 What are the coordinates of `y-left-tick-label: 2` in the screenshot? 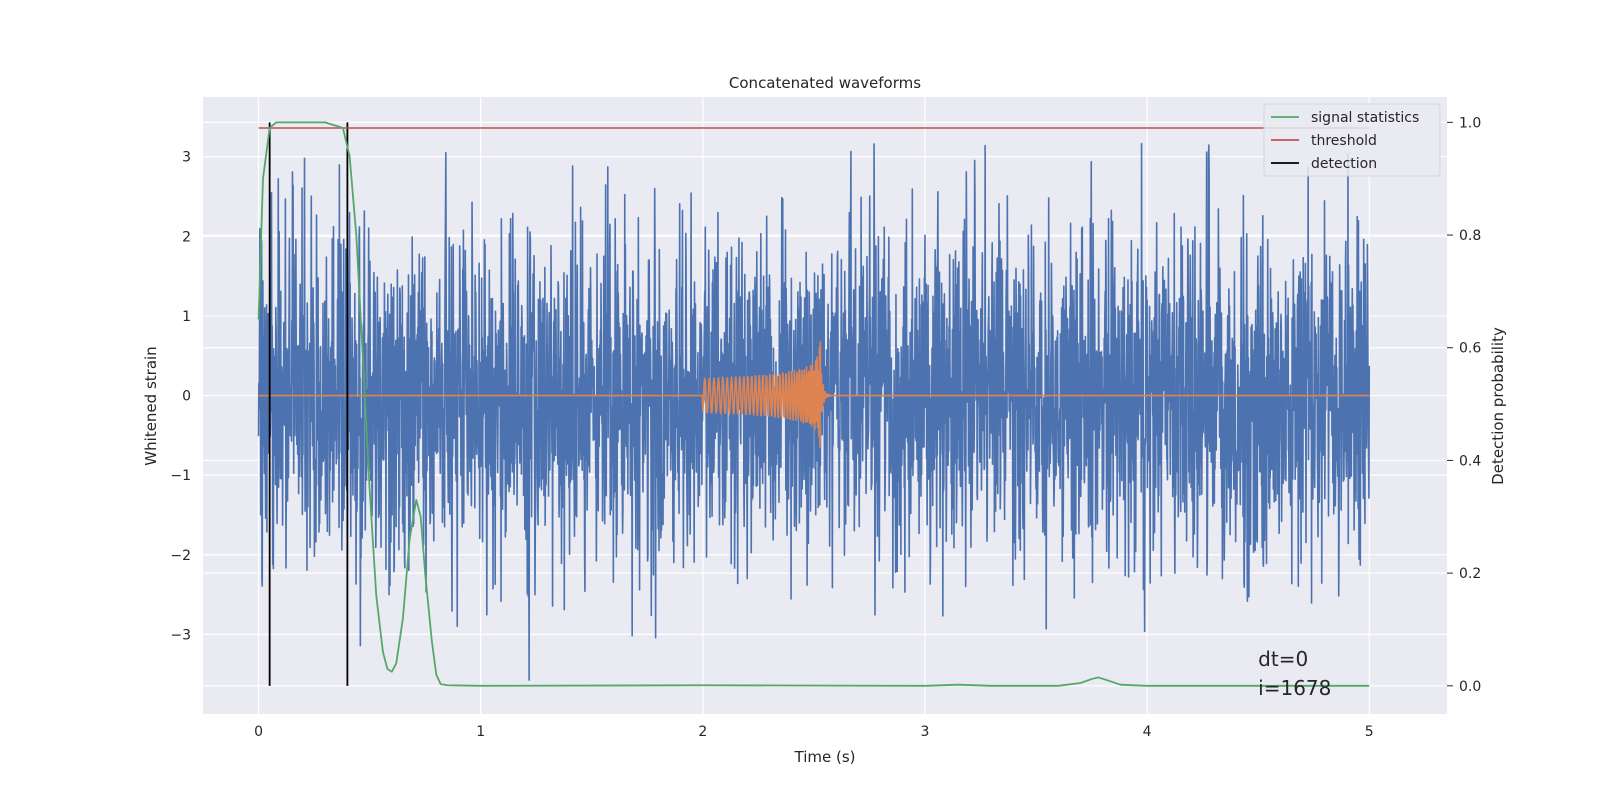 It's located at (186, 237).